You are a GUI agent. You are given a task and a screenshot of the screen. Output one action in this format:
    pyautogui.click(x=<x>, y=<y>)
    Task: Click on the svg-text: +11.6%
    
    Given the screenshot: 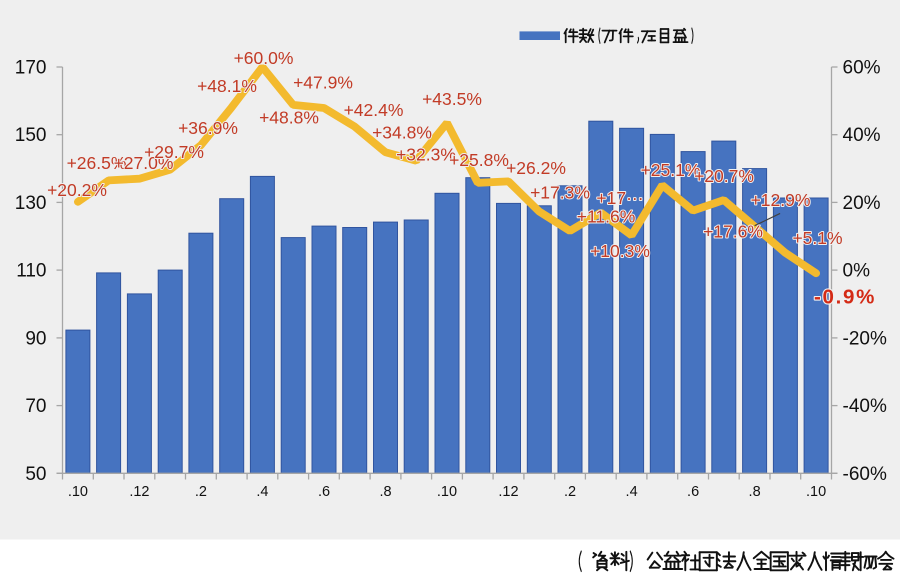 What is the action you would take?
    pyautogui.click(x=606, y=217)
    